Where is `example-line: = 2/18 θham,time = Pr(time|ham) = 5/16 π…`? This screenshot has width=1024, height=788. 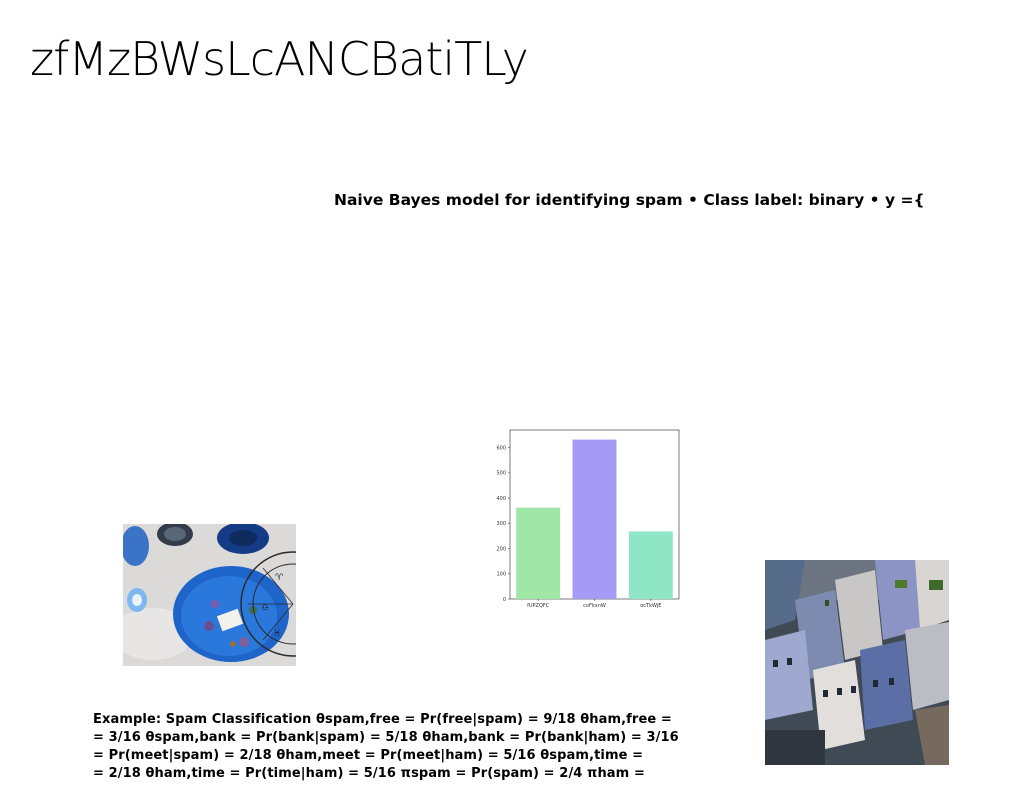 example-line: = 2/18 θham,time = Pr(time|ham) = 5/16 π… is located at coordinates (369, 773).